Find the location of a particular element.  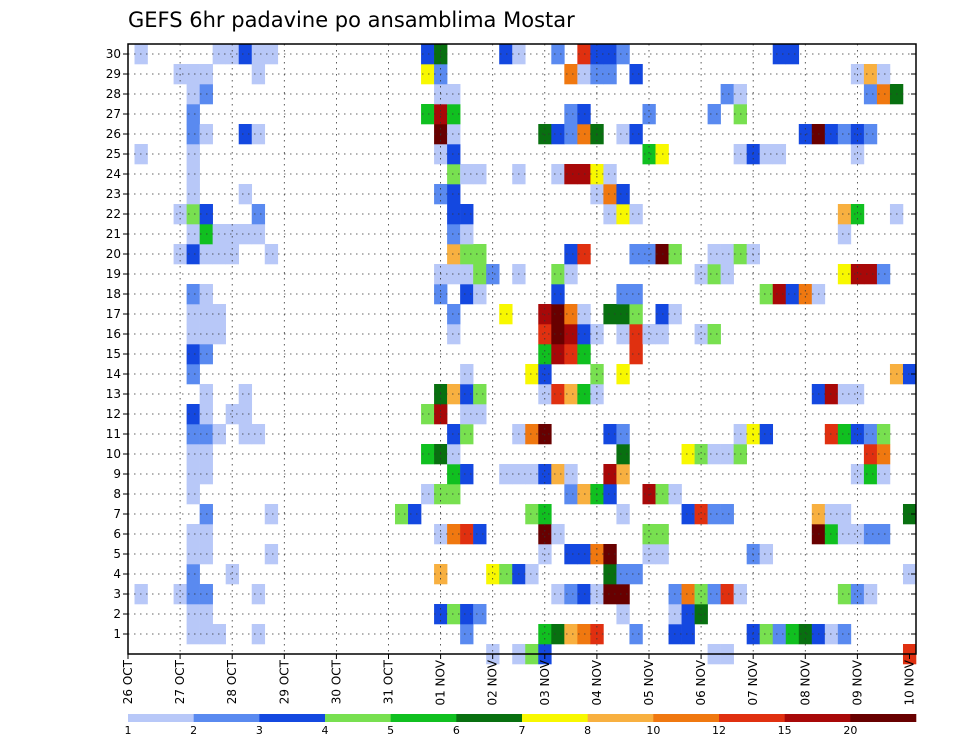

y-tick-label: 16 is located at coordinates (113, 334).